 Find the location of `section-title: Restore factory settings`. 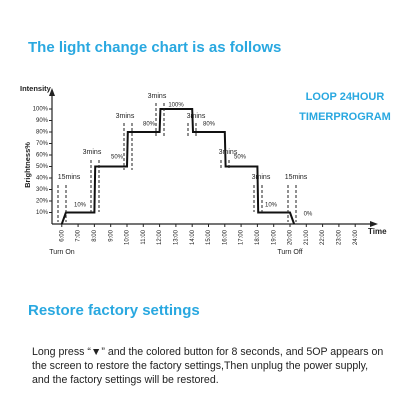

section-title: Restore factory settings is located at coordinates (114, 310).